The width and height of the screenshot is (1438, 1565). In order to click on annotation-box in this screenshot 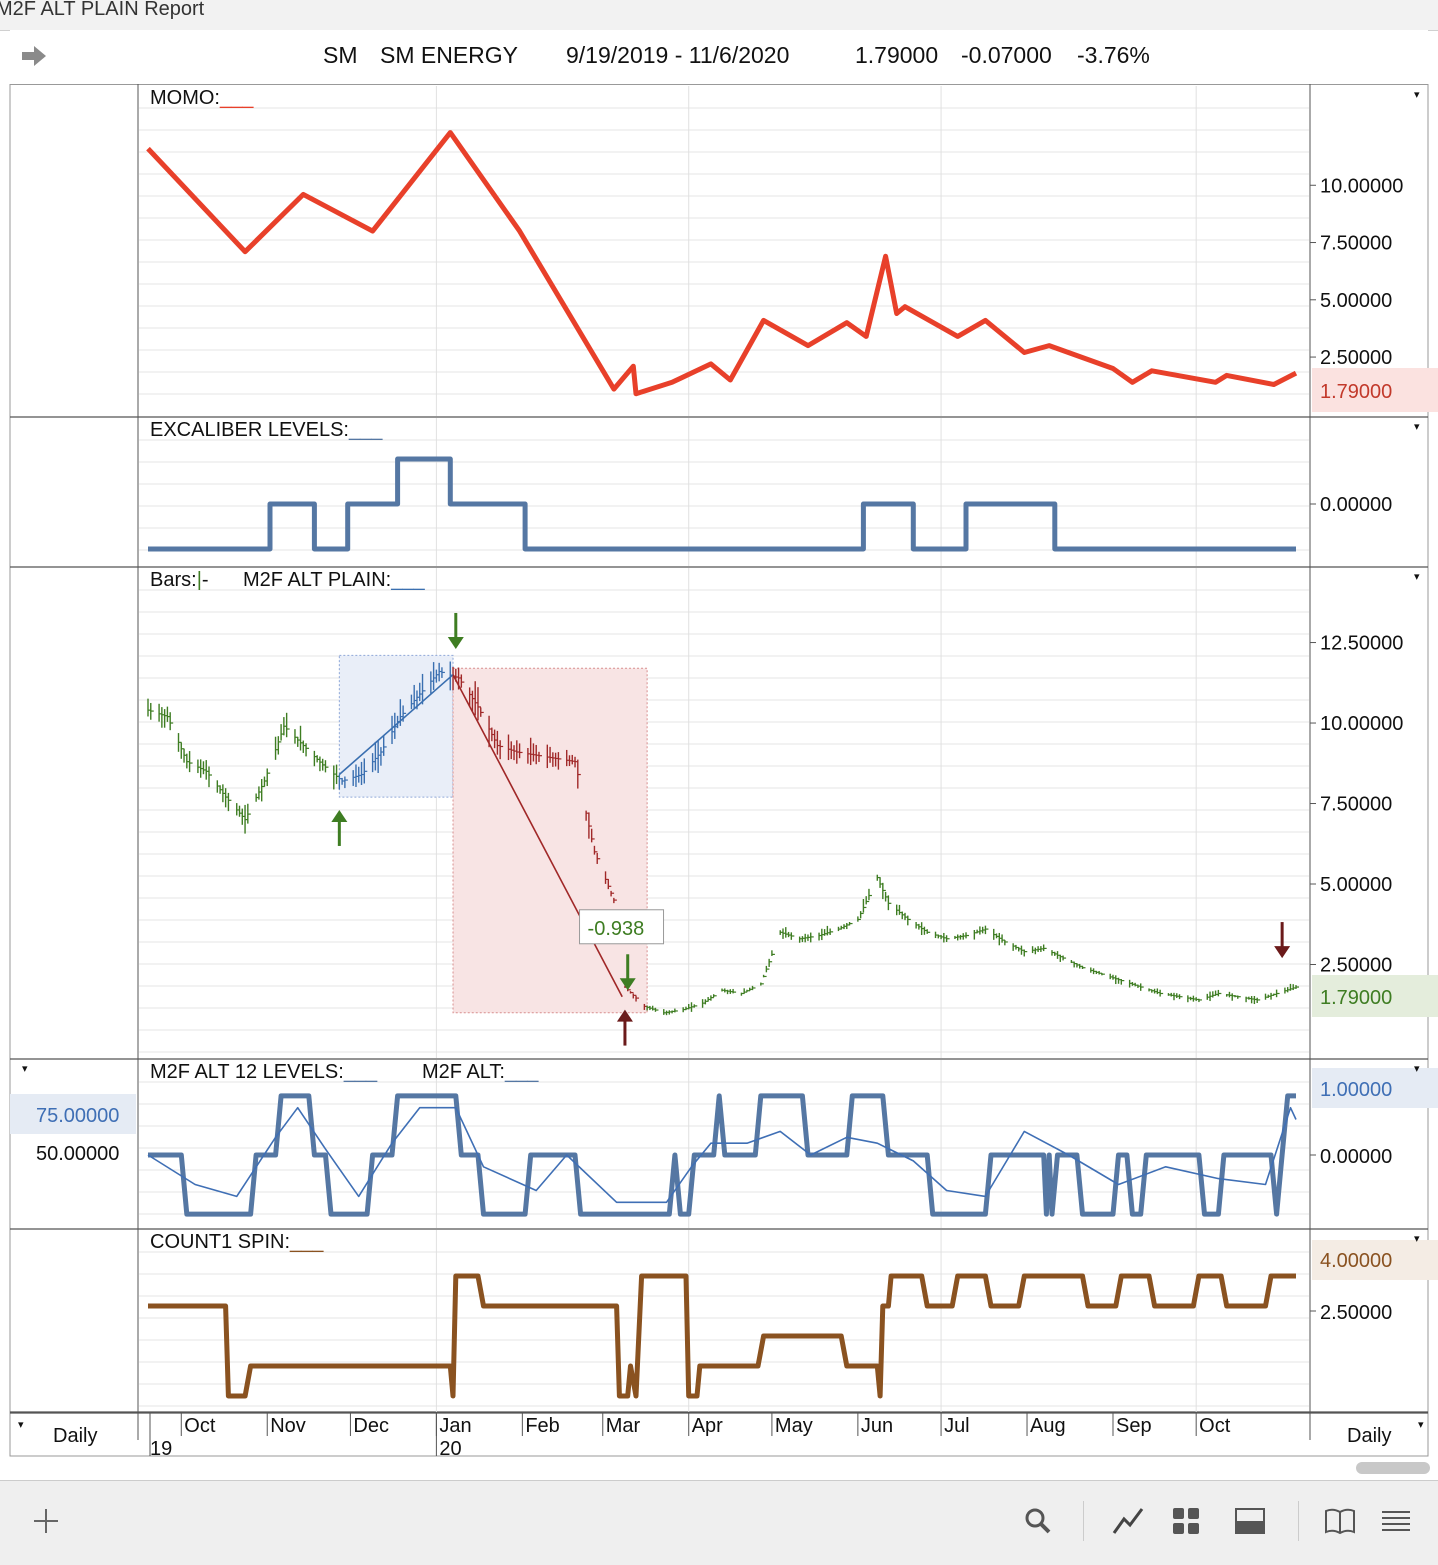, I will do `click(622, 927)`.